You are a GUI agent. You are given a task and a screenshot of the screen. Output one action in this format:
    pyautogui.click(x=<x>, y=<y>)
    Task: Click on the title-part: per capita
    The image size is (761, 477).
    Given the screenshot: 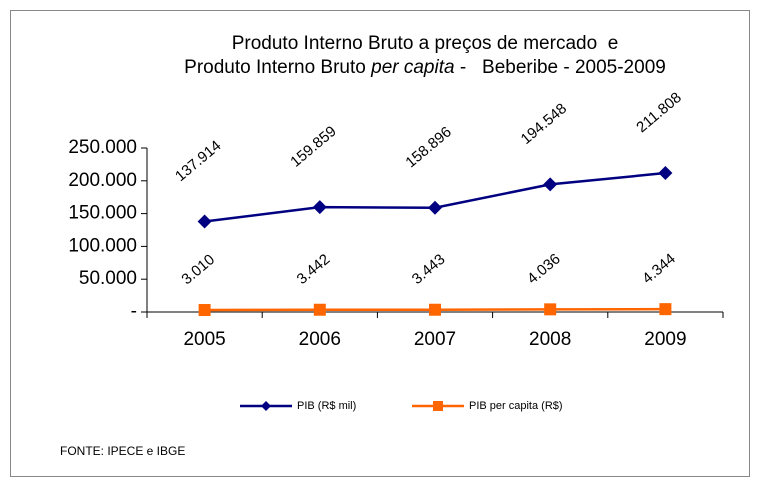 What is the action you would take?
    pyautogui.click(x=412, y=67)
    